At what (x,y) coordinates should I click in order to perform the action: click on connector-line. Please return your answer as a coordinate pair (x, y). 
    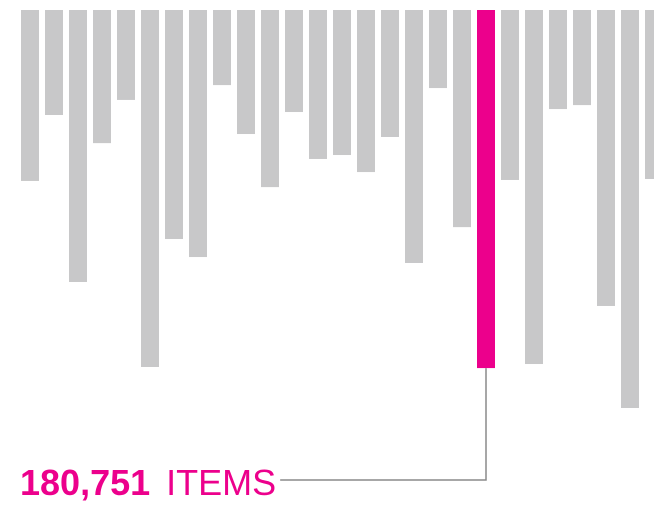
    Looking at the image, I should click on (383, 424).